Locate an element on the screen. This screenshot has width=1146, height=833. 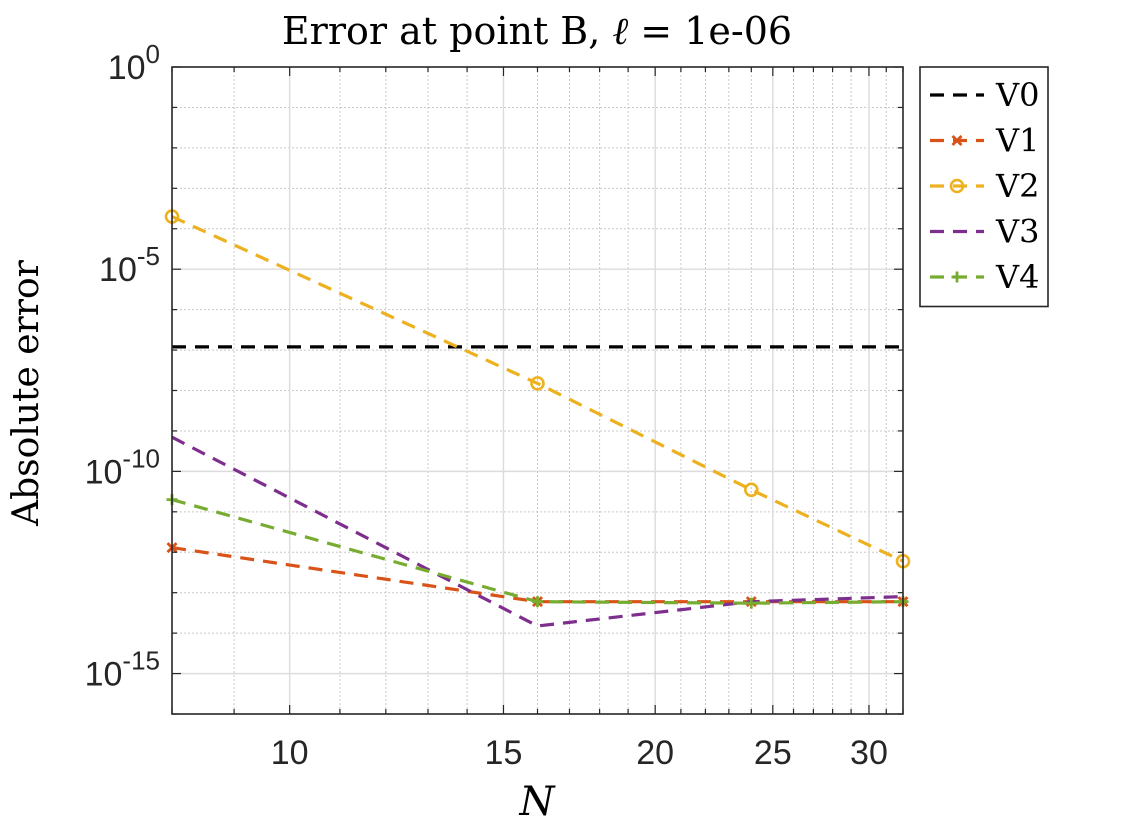
series-v3 is located at coordinates (537, 531).